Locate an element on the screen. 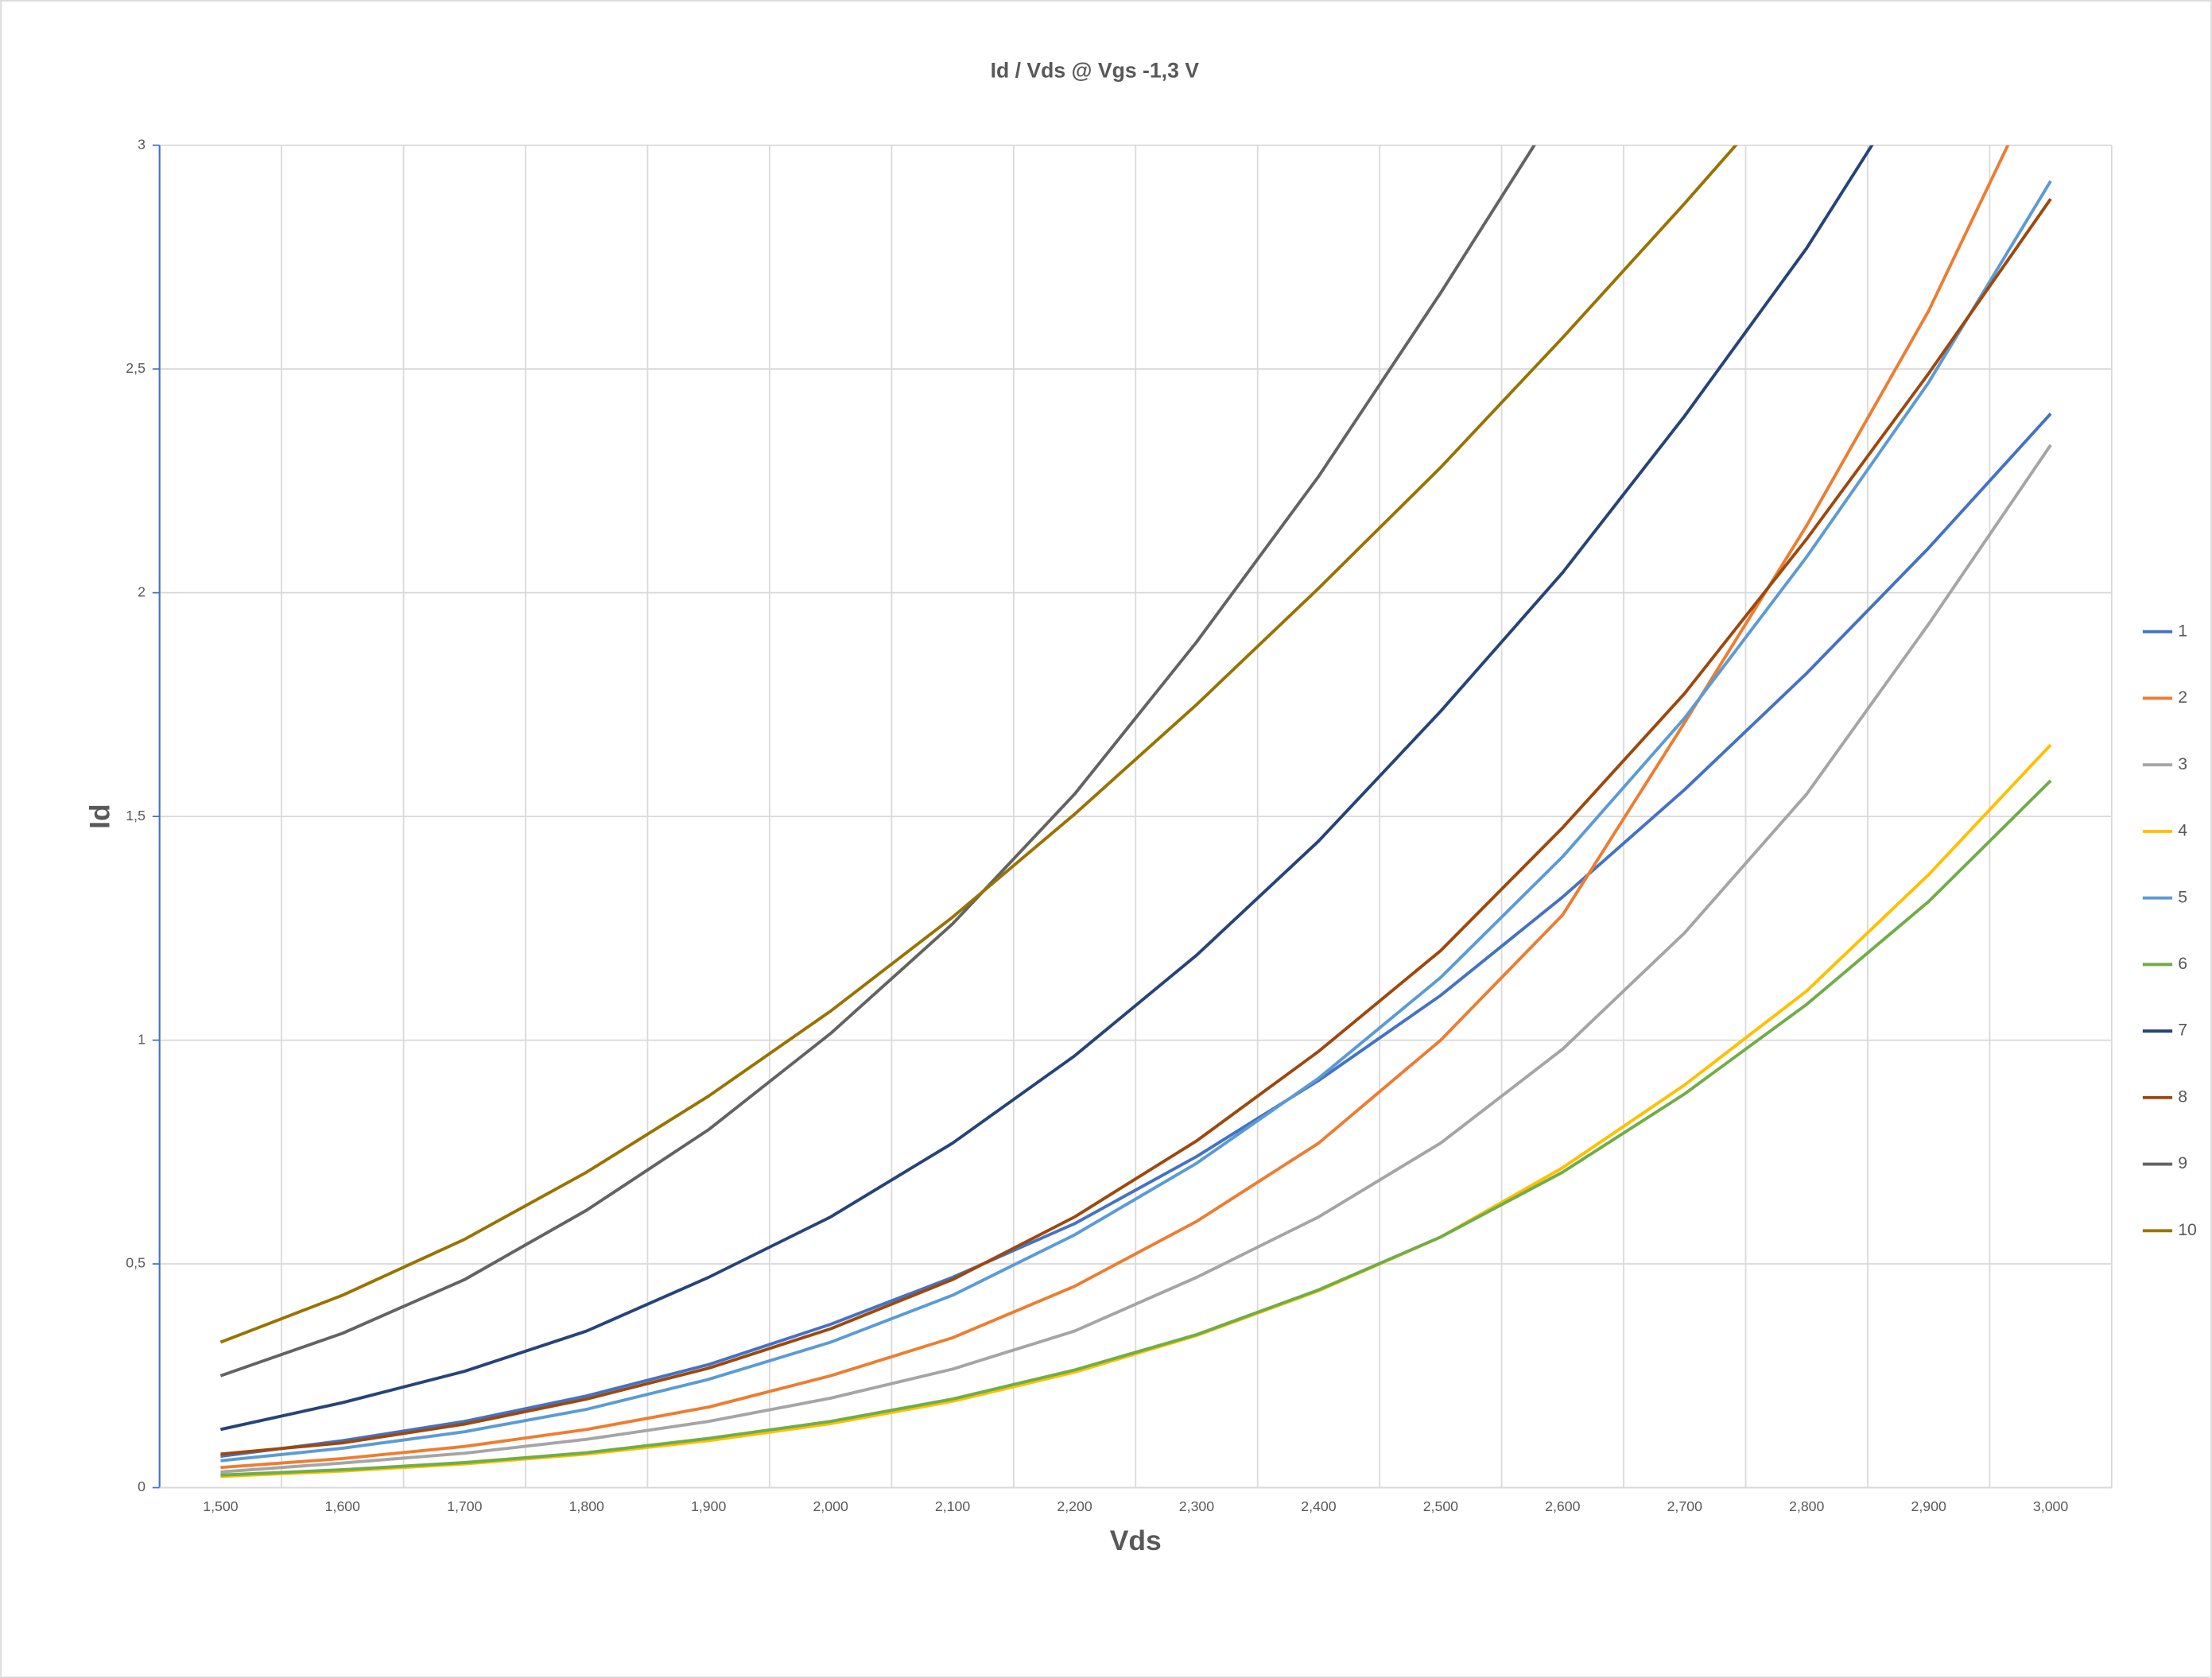 The image size is (2212, 1678). legend-label: 7 is located at coordinates (2182, 1030).